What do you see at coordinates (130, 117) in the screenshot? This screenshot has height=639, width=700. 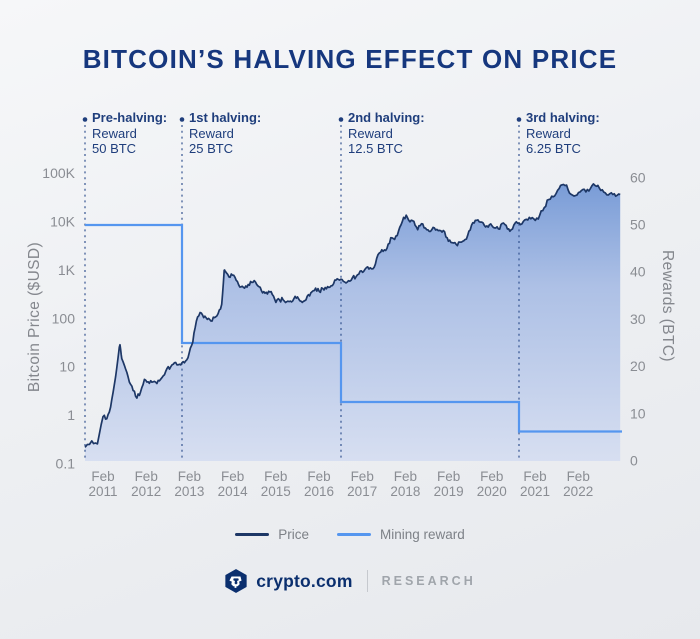 I see `annotation-title: Pre-halving:` at bounding box center [130, 117].